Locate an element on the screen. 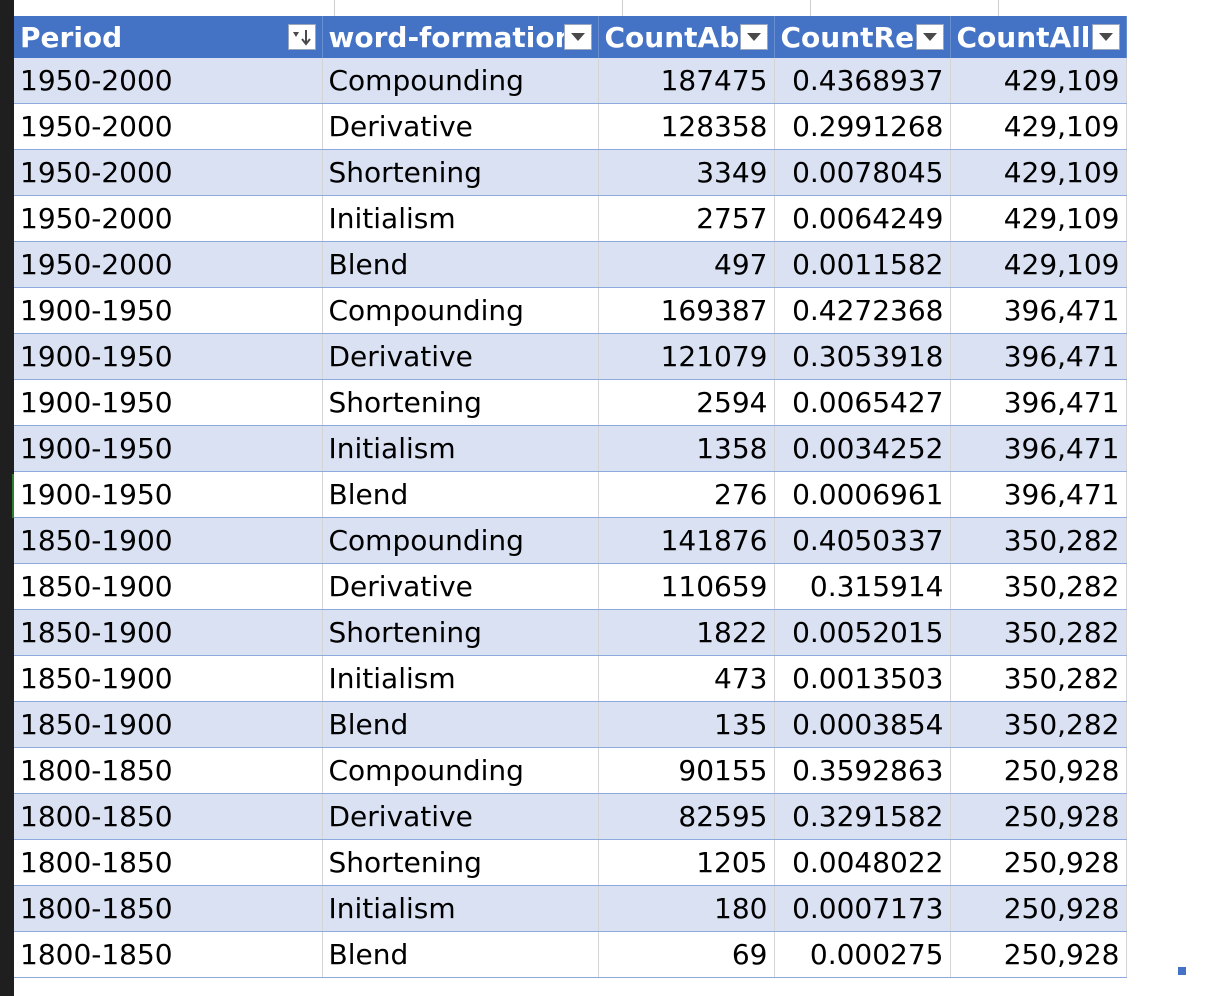 This screenshot has height=996, width=1208. cell-count-rel: 0.3053918 is located at coordinates (862, 356).